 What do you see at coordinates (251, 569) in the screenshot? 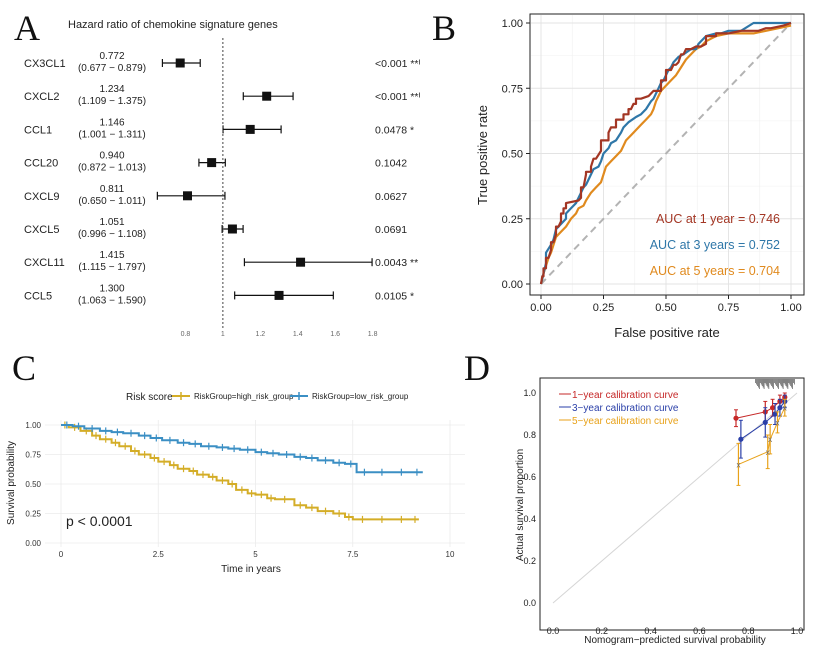
I see `km-x-axis-label: Time in years` at bounding box center [251, 569].